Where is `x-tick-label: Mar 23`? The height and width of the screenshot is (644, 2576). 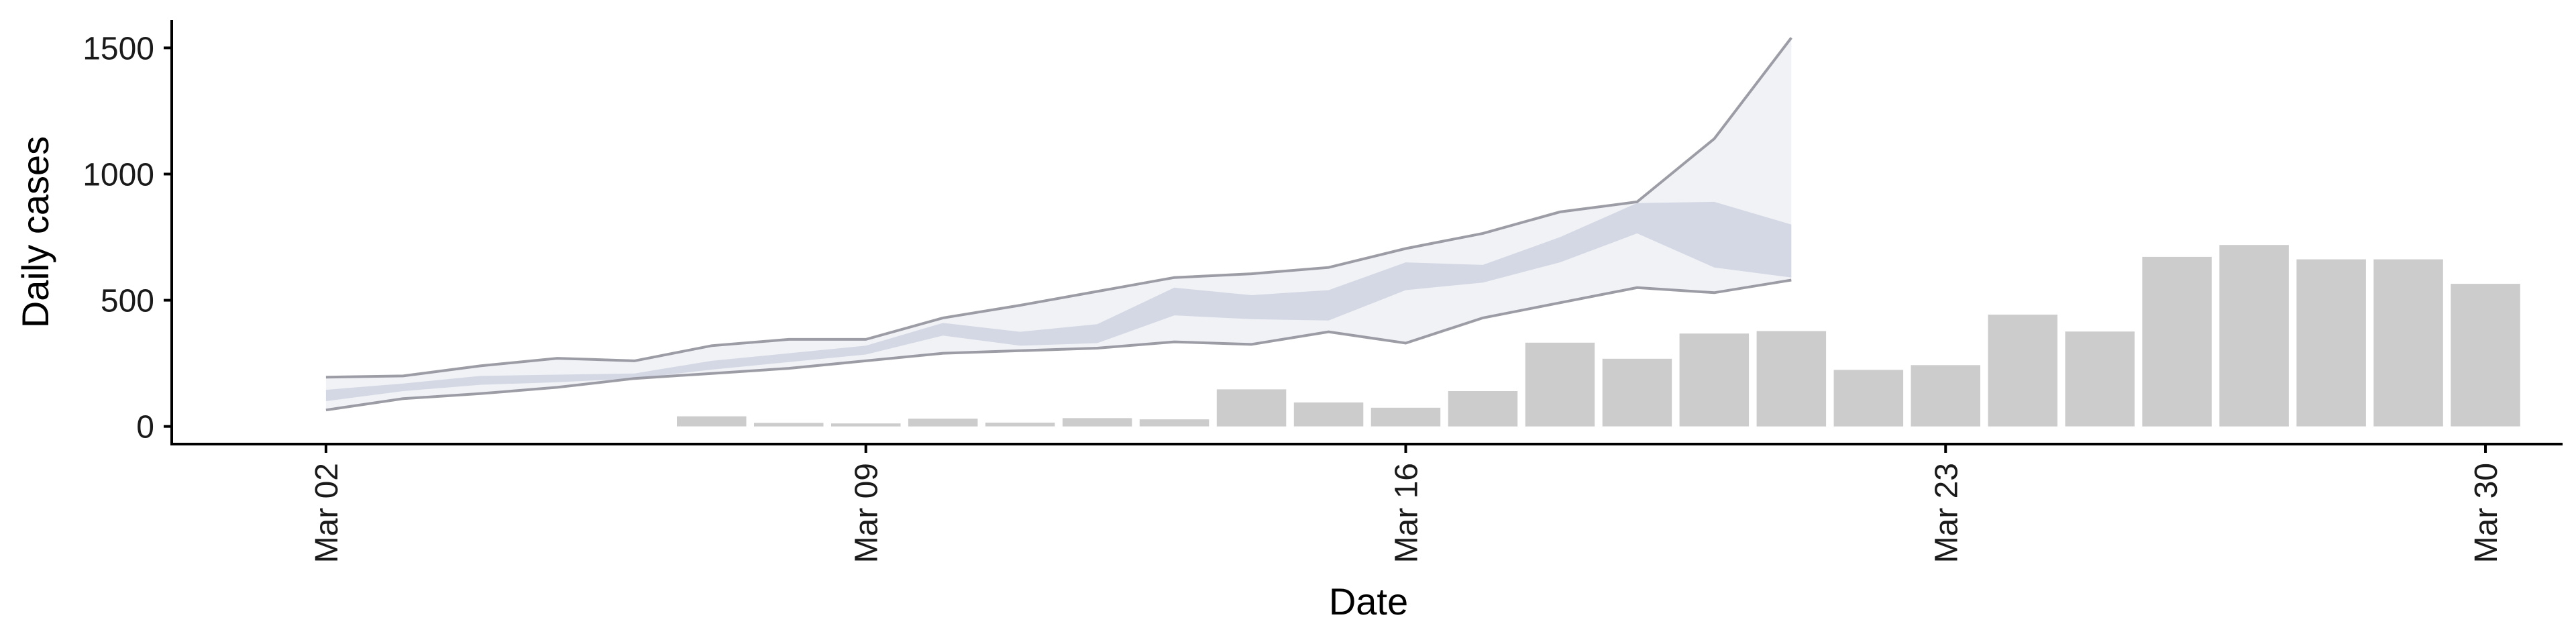 x-tick-label: Mar 23 is located at coordinates (1946, 513).